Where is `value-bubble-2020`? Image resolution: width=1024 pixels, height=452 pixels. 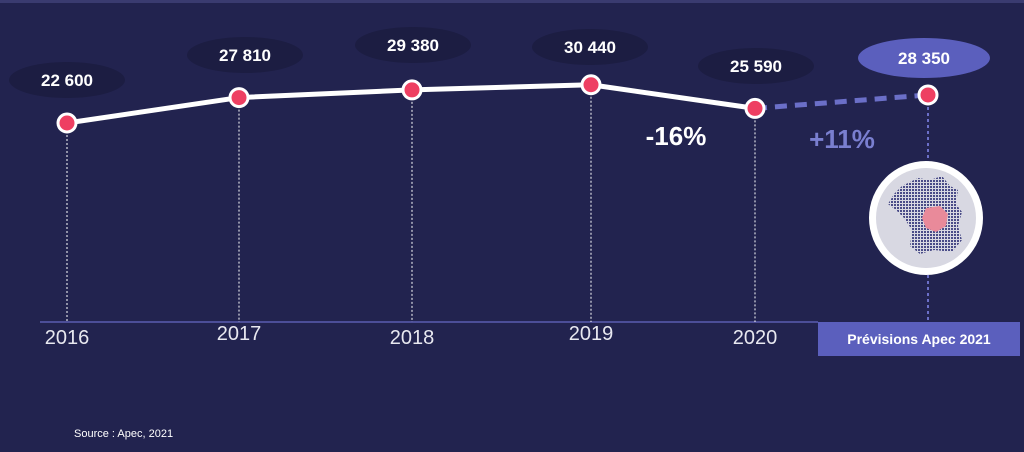
value-bubble-2020 is located at coordinates (756, 66).